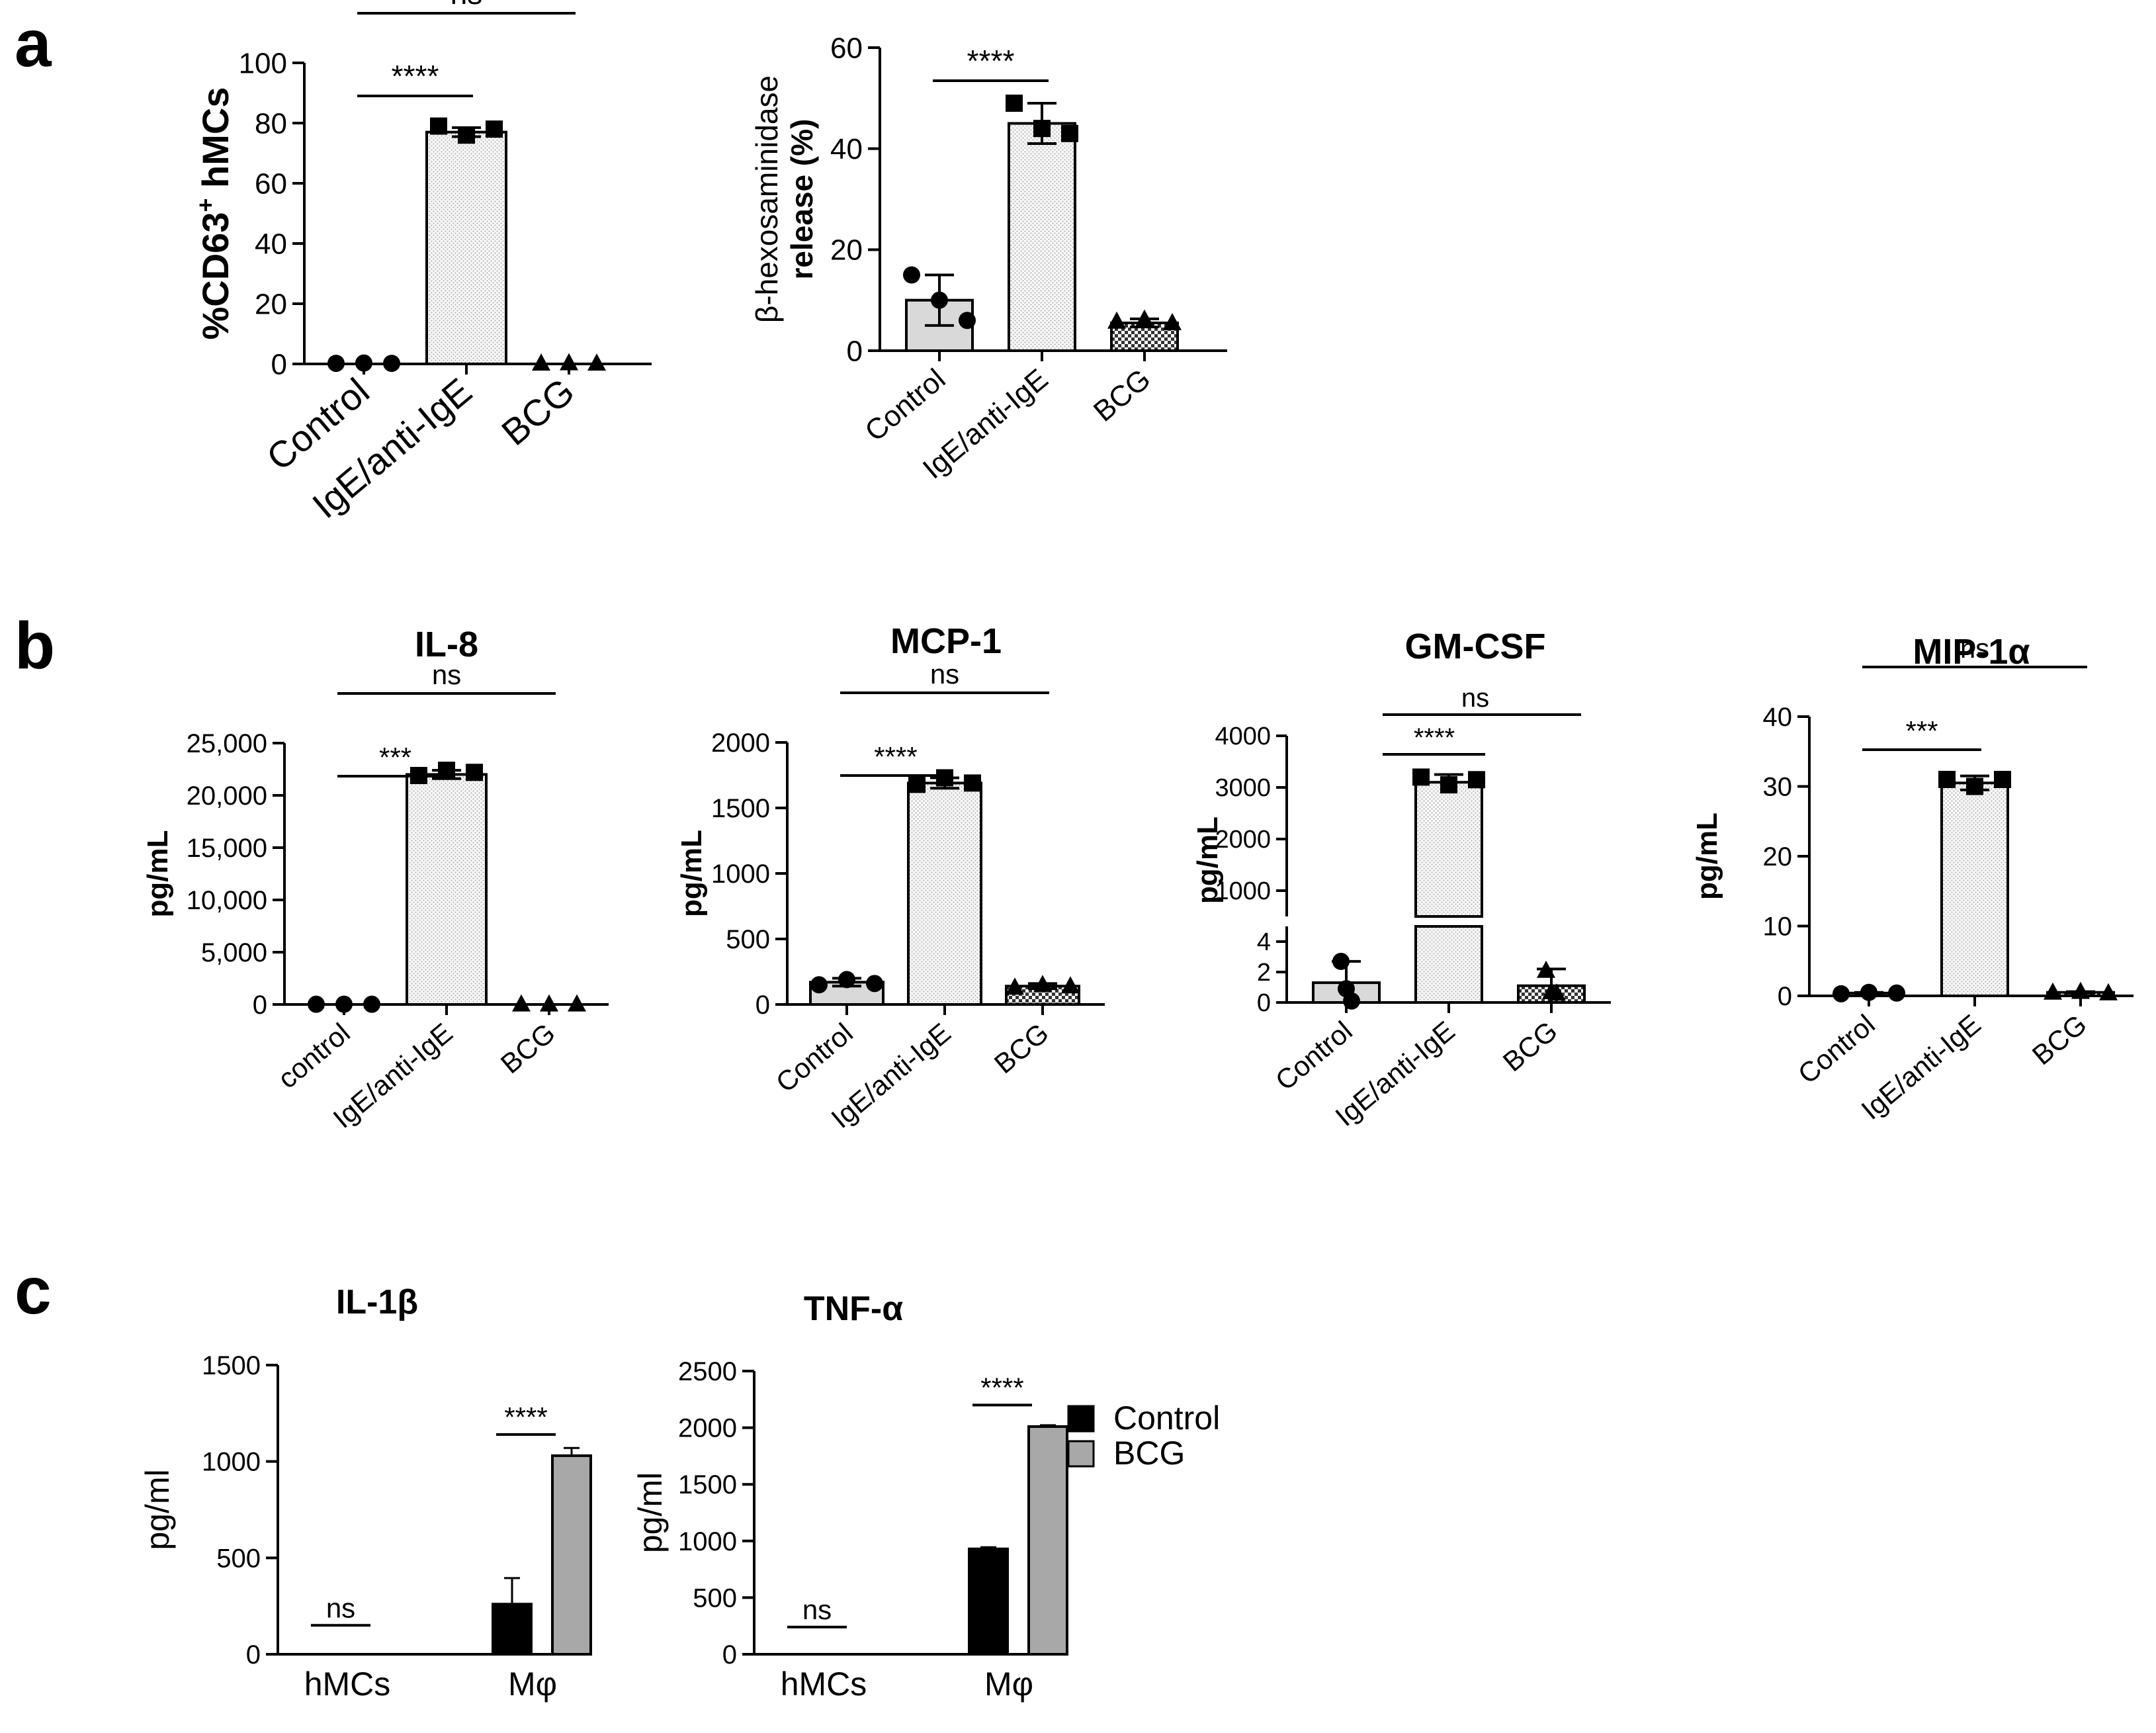  I want to click on b3-y-tick-label: 3000, so click(1243, 788).